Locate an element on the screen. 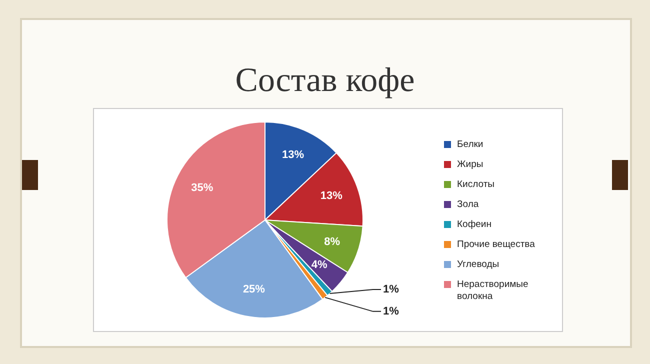 The width and height of the screenshot is (650, 364). chart-title: Состав кофе is located at coordinates (325, 81).